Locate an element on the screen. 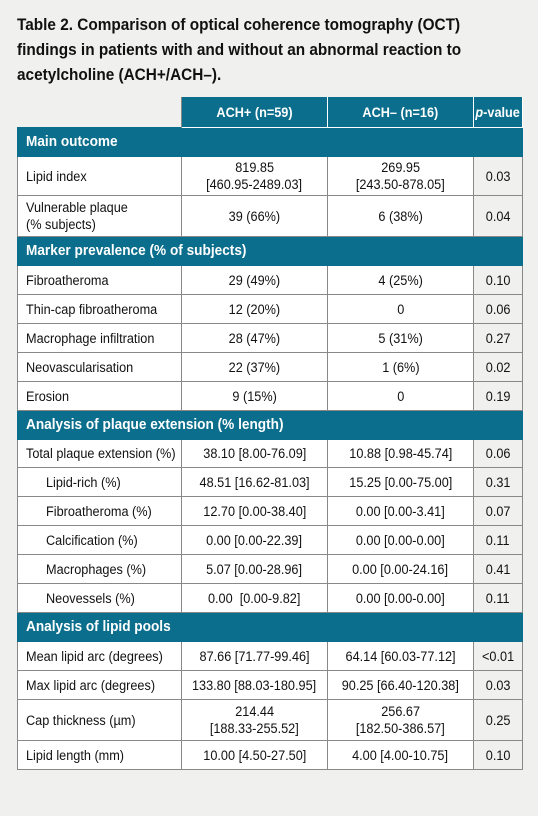  p-value: 0.03 is located at coordinates (498, 176).